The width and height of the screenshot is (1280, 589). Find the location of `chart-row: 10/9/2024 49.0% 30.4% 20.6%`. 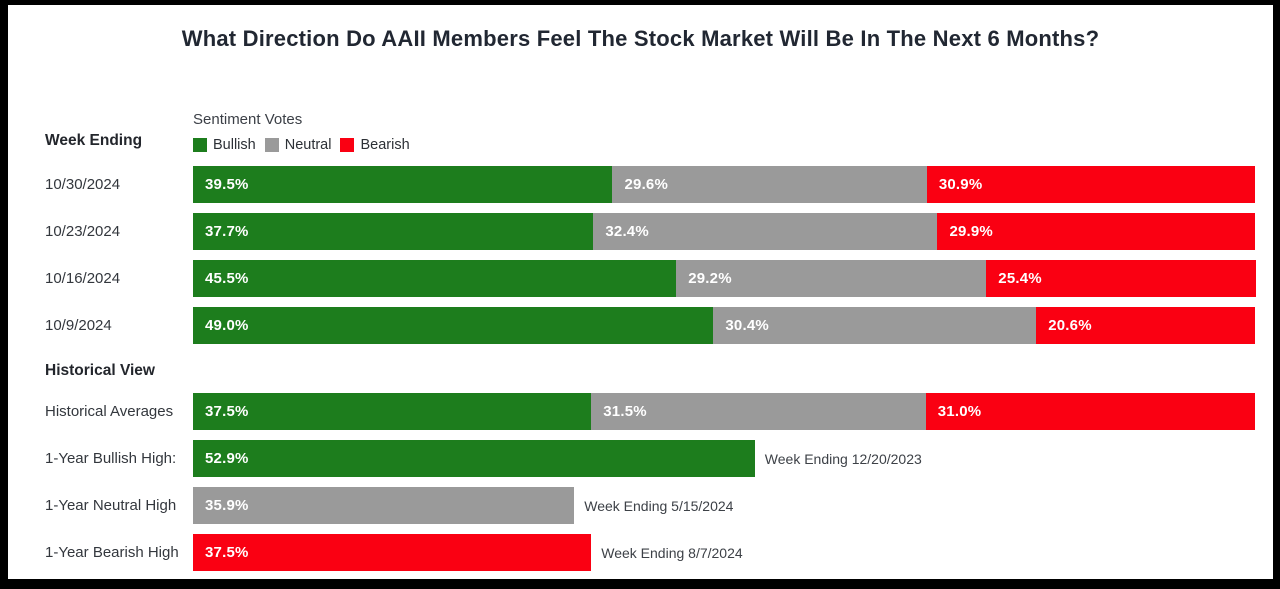

chart-row: 10/9/2024 49.0% 30.4% 20.6% is located at coordinates (640, 325).